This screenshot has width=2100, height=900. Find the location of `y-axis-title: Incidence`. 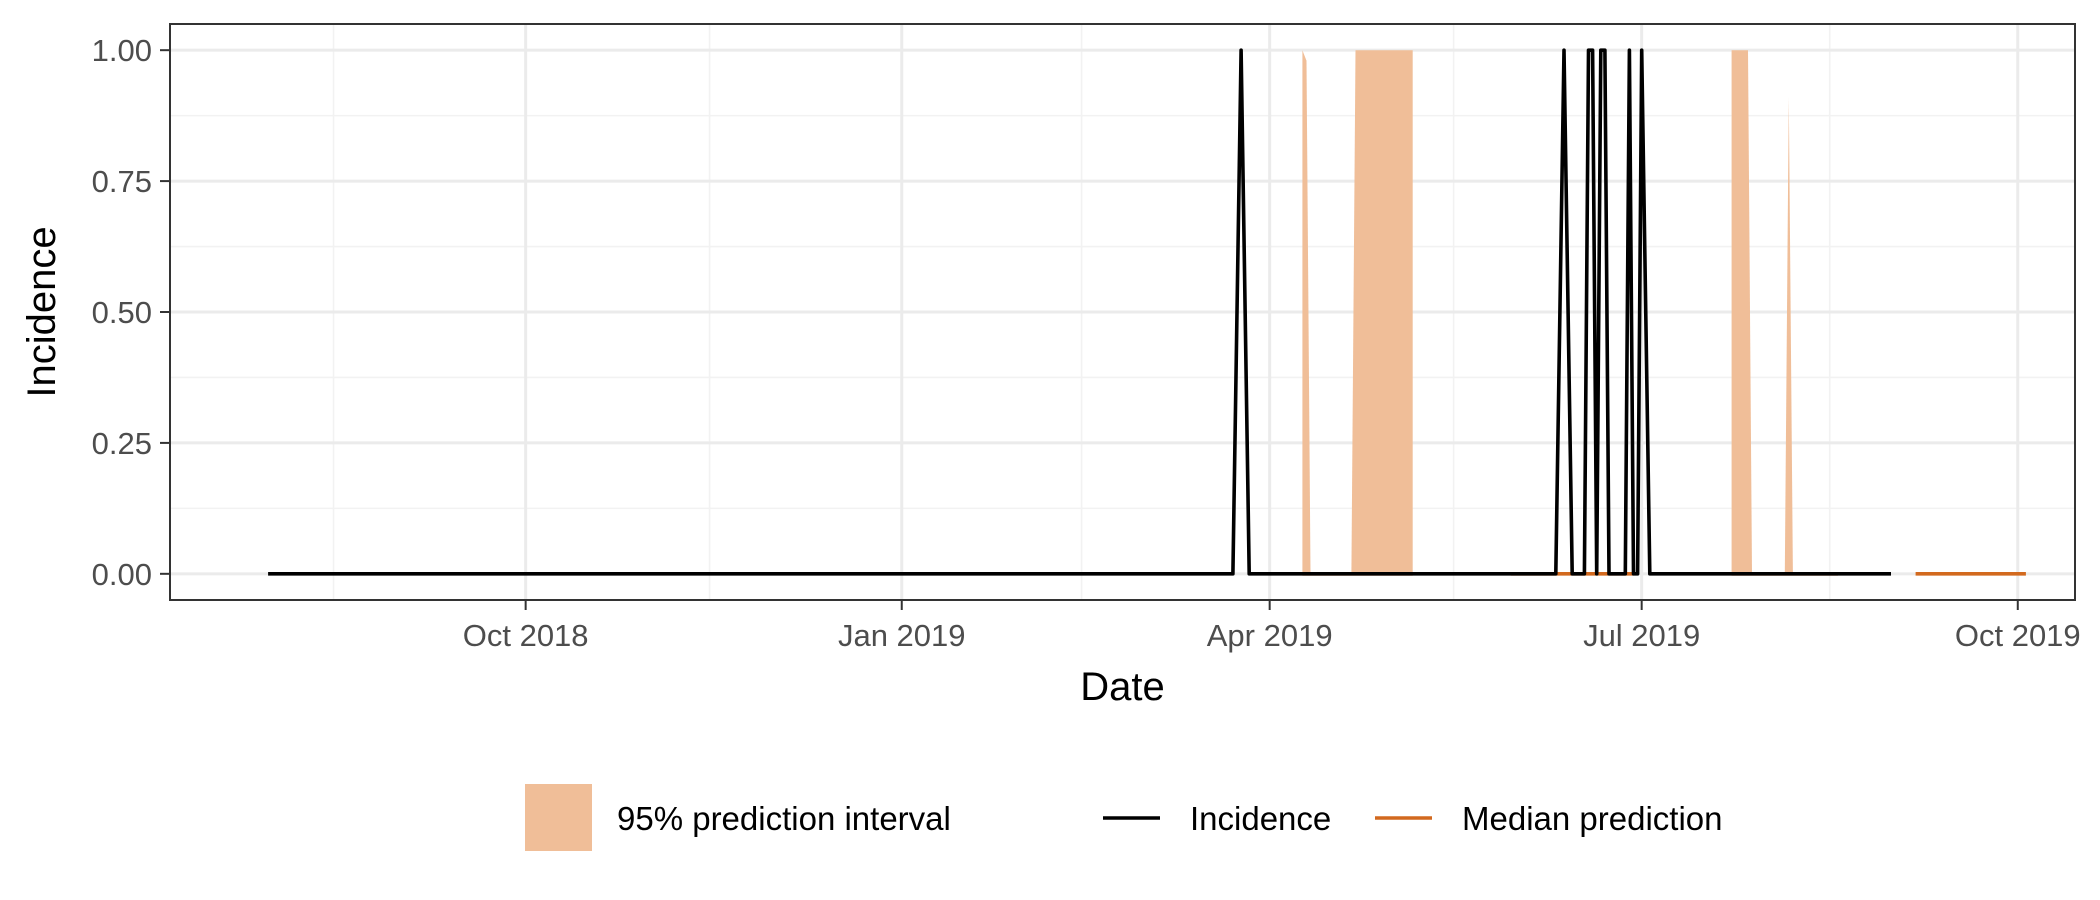

y-axis-title: Incidence is located at coordinates (42, 311).